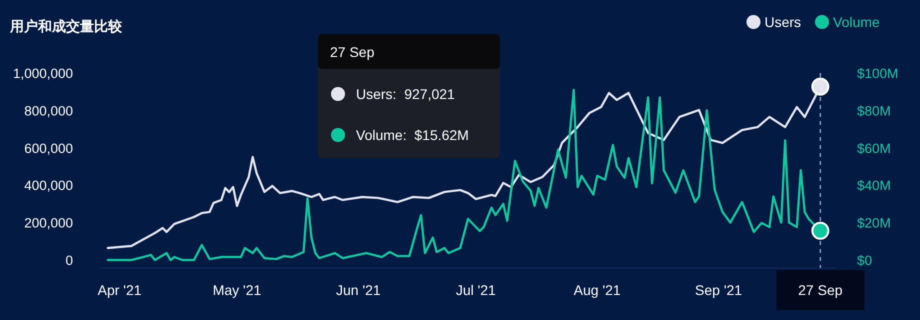 Image resolution: width=920 pixels, height=320 pixels. What do you see at coordinates (877, 73) in the screenshot?
I see `y2-tick-label: $100M` at bounding box center [877, 73].